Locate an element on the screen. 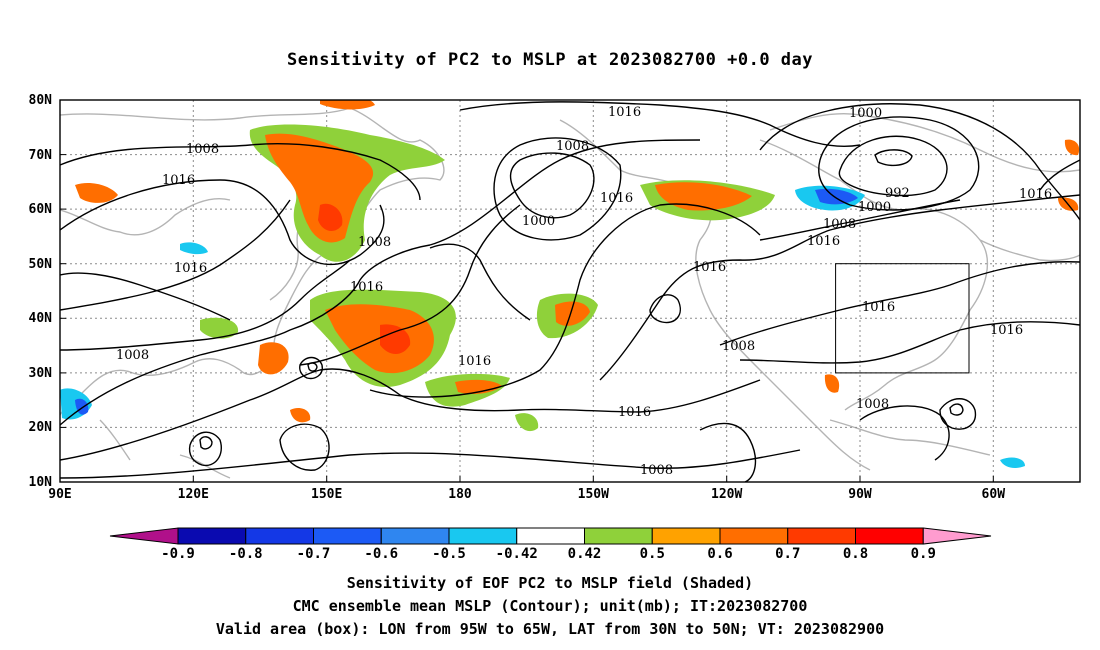 The width and height of the screenshot is (1100, 650). lon-label: 150W is located at coordinates (593, 494).